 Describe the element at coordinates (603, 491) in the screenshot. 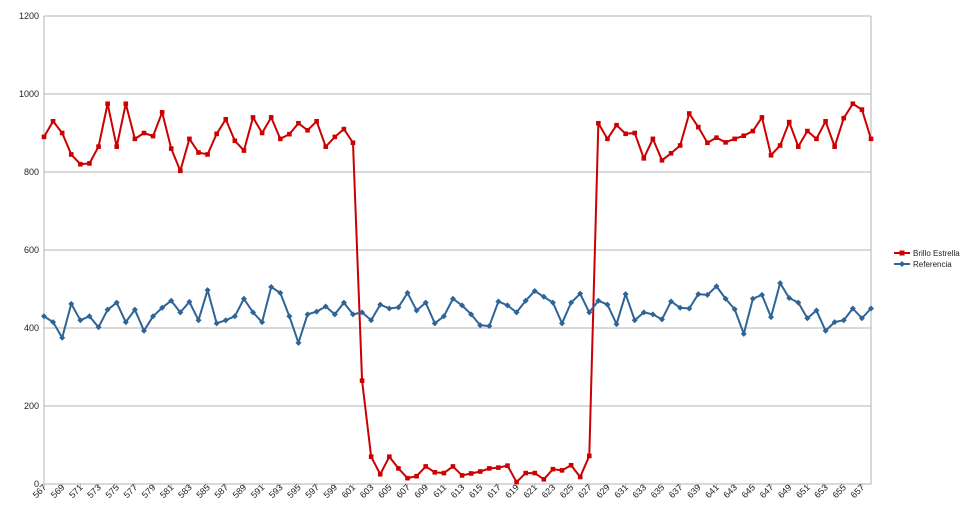

I see `x-tick-label: 629` at that location.